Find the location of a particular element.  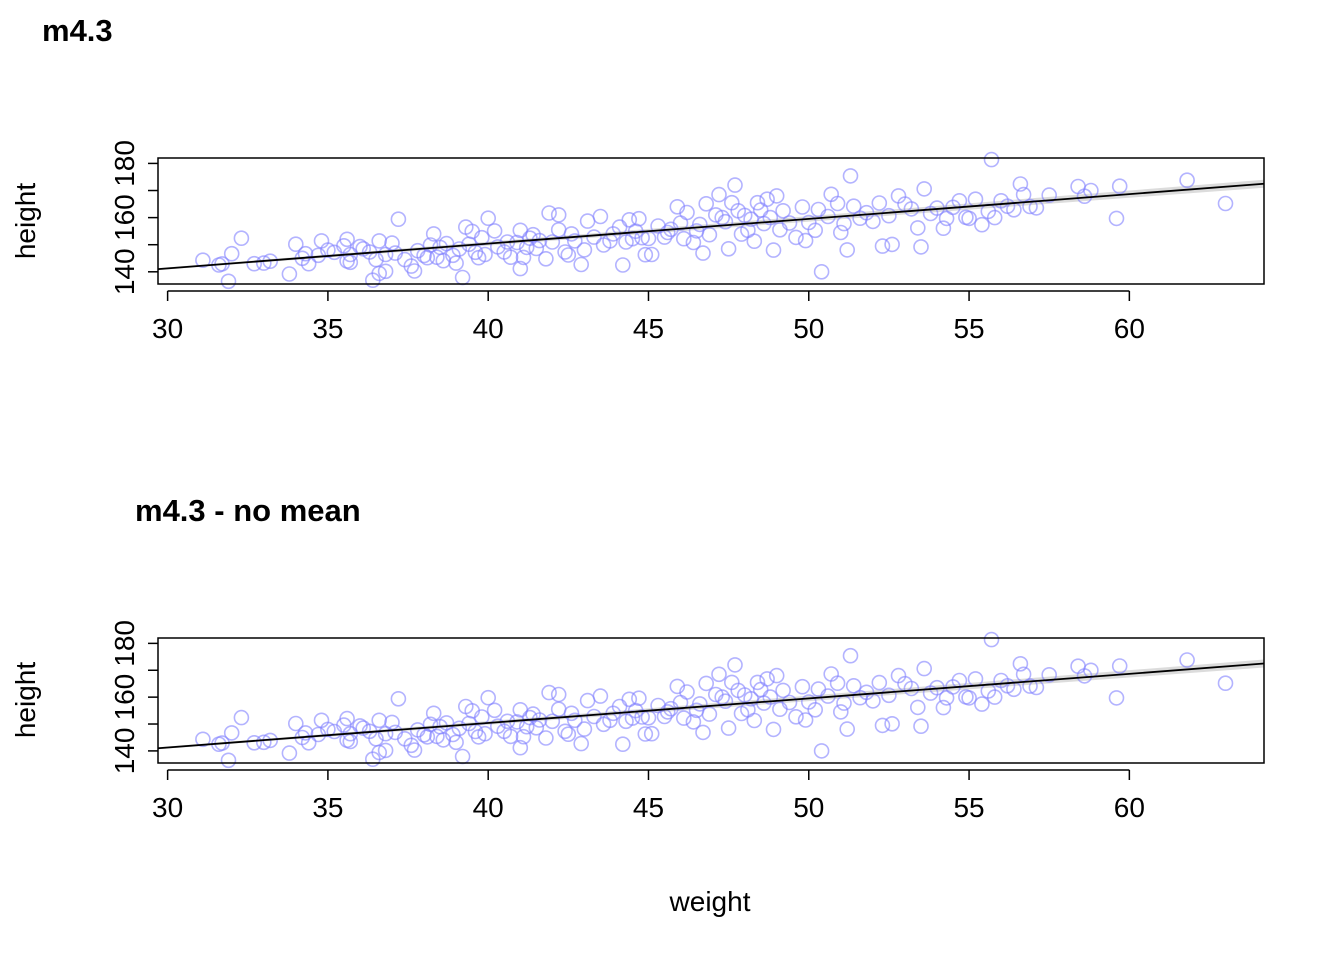

x-tick-label: 40 is located at coordinates (488, 807).